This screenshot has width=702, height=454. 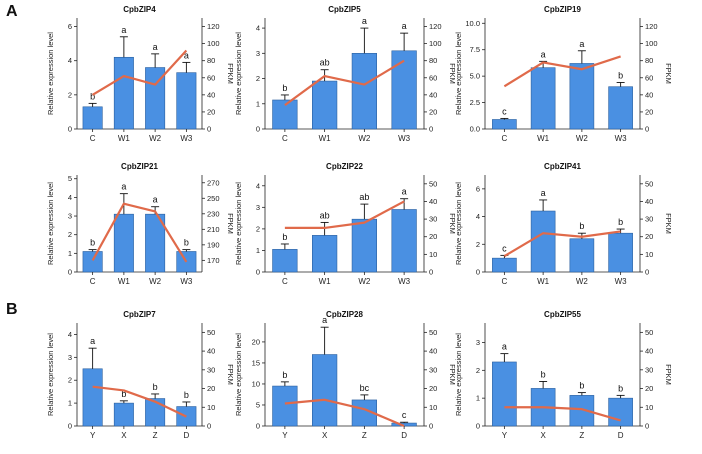 What do you see at coordinates (475, 129) in the screenshot?
I see `y-tick-label: 0.0` at bounding box center [475, 129].